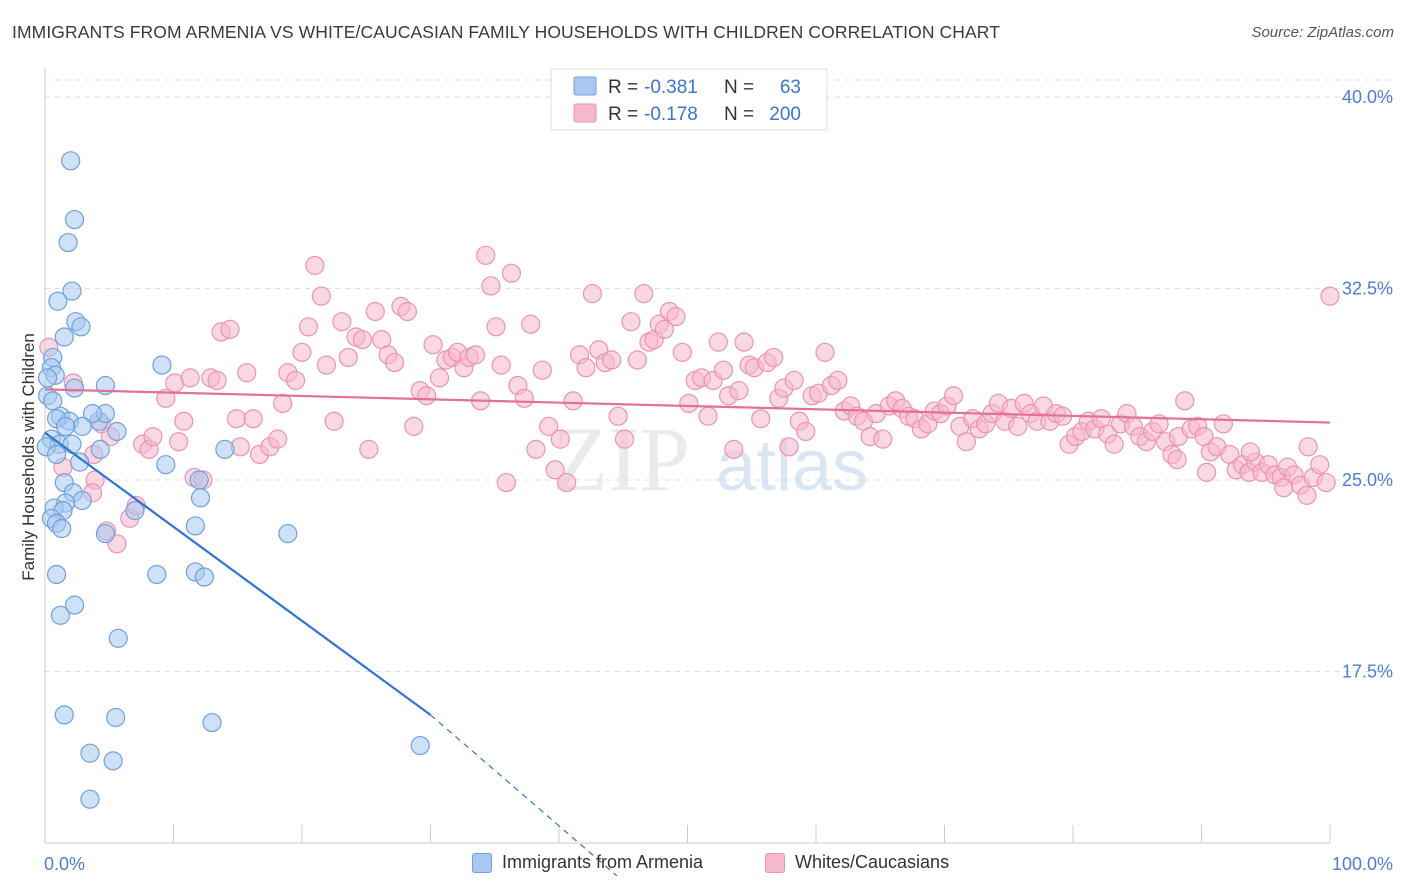 The width and height of the screenshot is (1406, 892). I want to click on source-label: Source: ZipAtlas.com, so click(1322, 32).